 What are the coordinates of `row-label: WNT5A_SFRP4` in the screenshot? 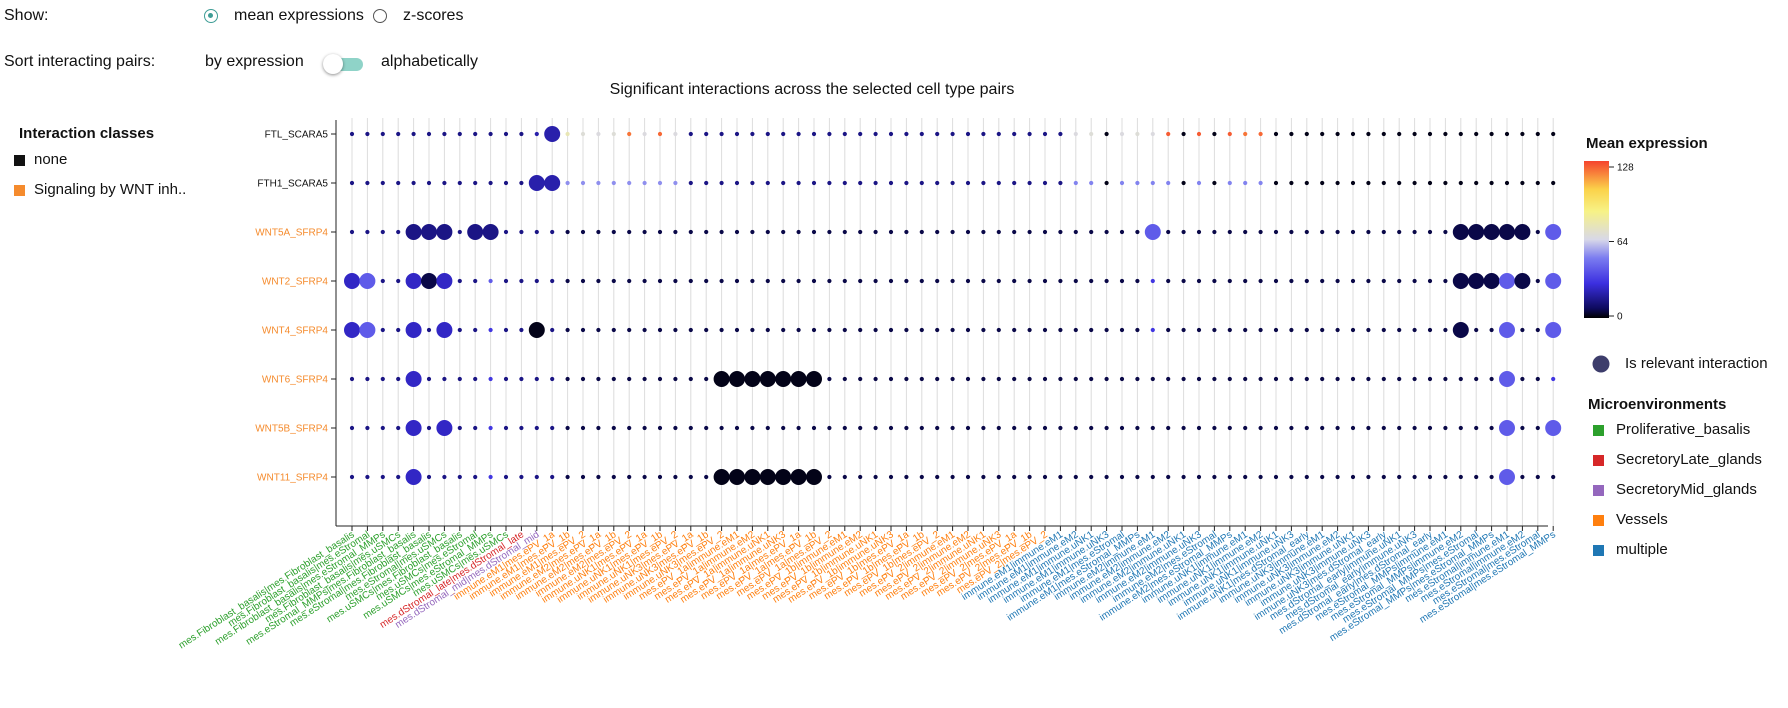 It's located at (291, 233).